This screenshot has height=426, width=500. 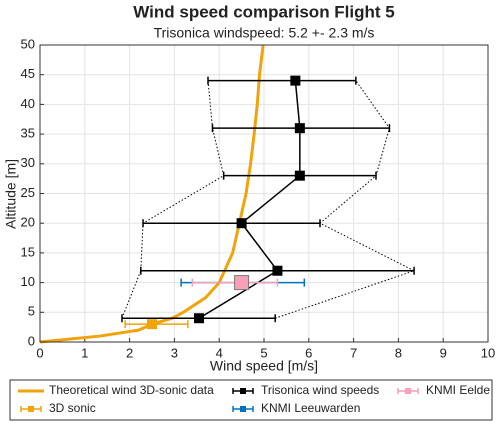 What do you see at coordinates (28, 192) in the screenshot?
I see `y-tick-label: 25` at bounding box center [28, 192].